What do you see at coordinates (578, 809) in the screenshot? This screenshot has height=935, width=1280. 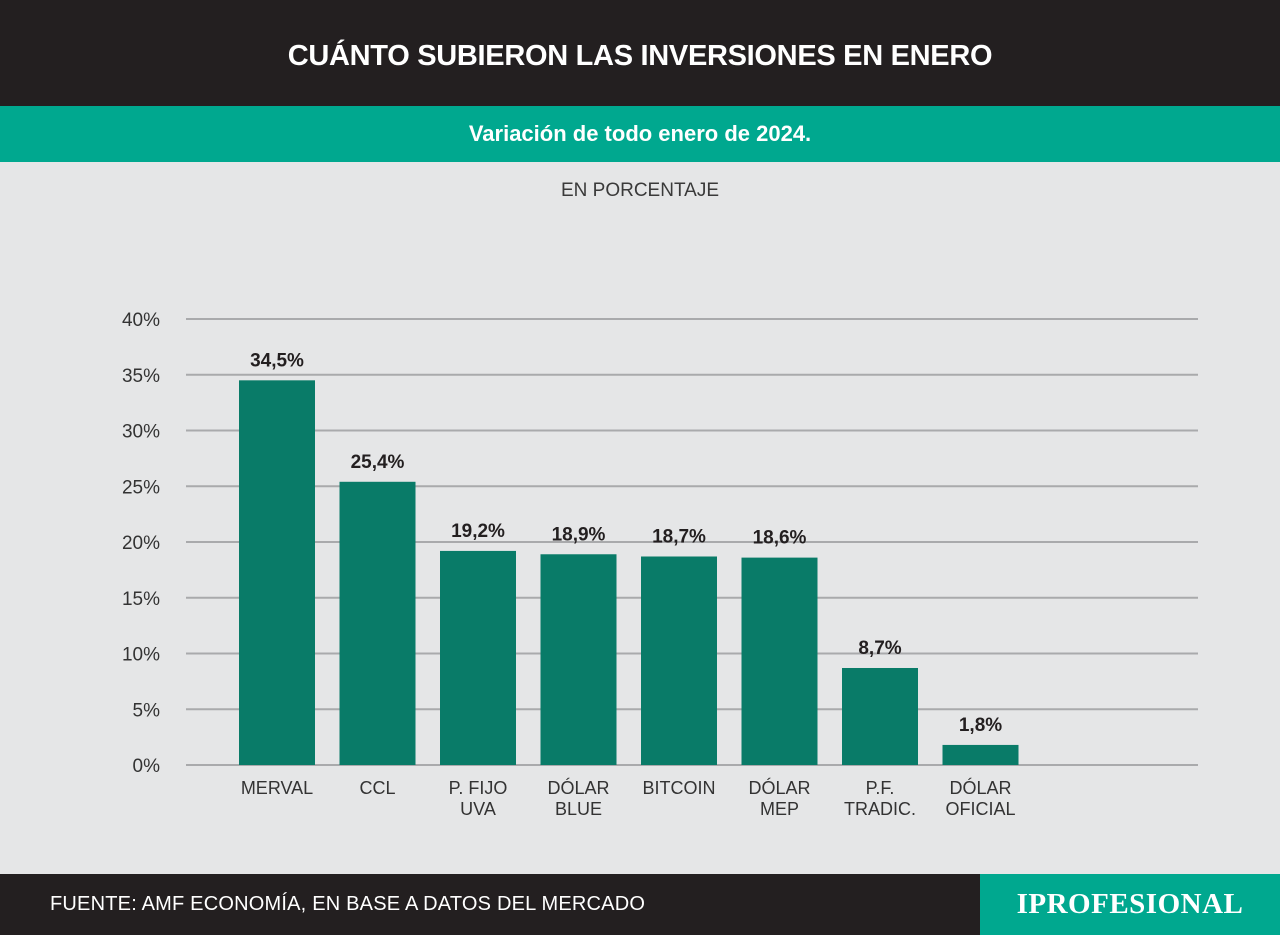 I see `x-tick-label: BLUE` at bounding box center [578, 809].